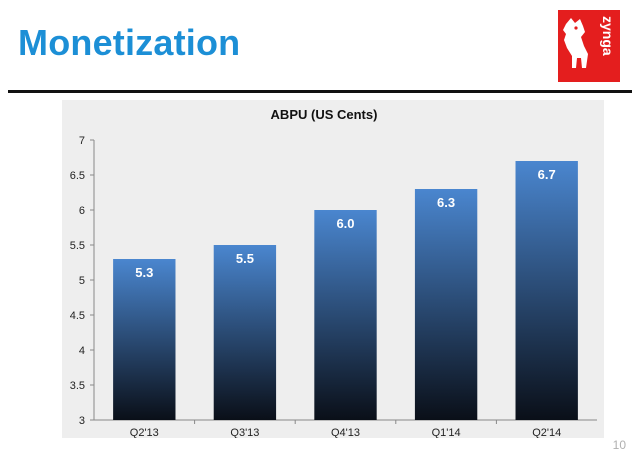 This screenshot has height=458, width=640. What do you see at coordinates (619, 445) in the screenshot?
I see `page-number: 10` at bounding box center [619, 445].